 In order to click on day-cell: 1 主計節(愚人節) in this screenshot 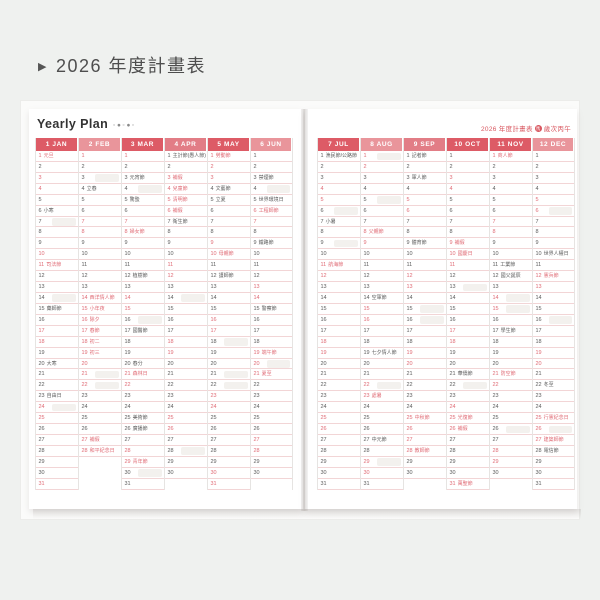, I will do `click(186, 156)`.